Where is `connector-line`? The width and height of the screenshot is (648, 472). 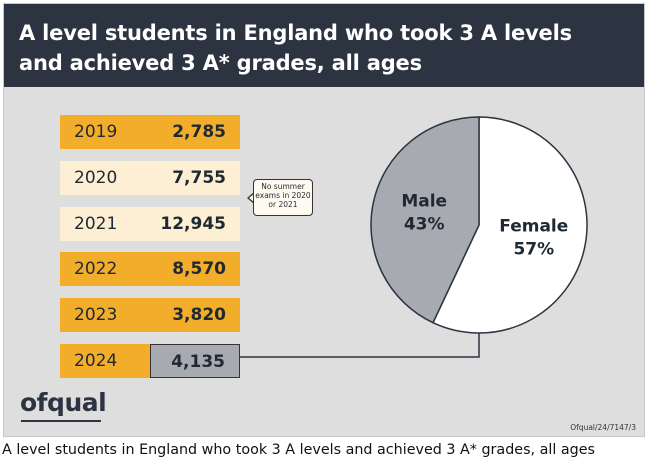
connector-line is located at coordinates (360, 344).